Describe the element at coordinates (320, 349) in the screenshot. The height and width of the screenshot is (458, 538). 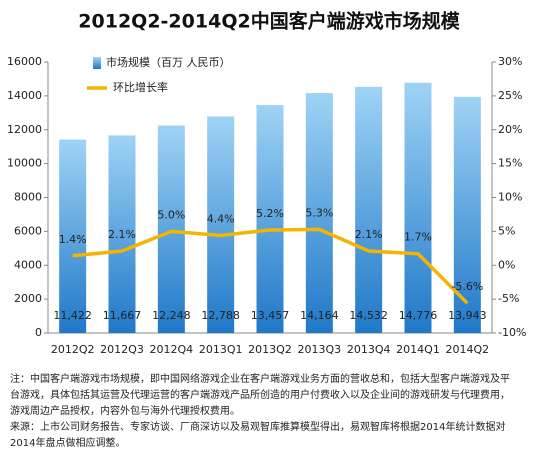
I see `x-tick-label: 2013Q3` at that location.